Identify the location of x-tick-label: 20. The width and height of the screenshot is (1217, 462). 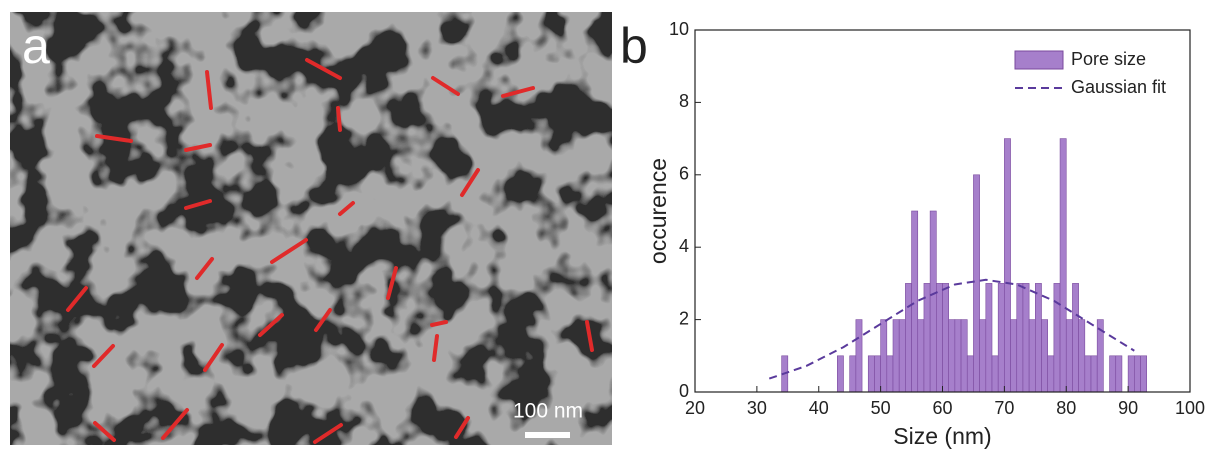
(695, 408).